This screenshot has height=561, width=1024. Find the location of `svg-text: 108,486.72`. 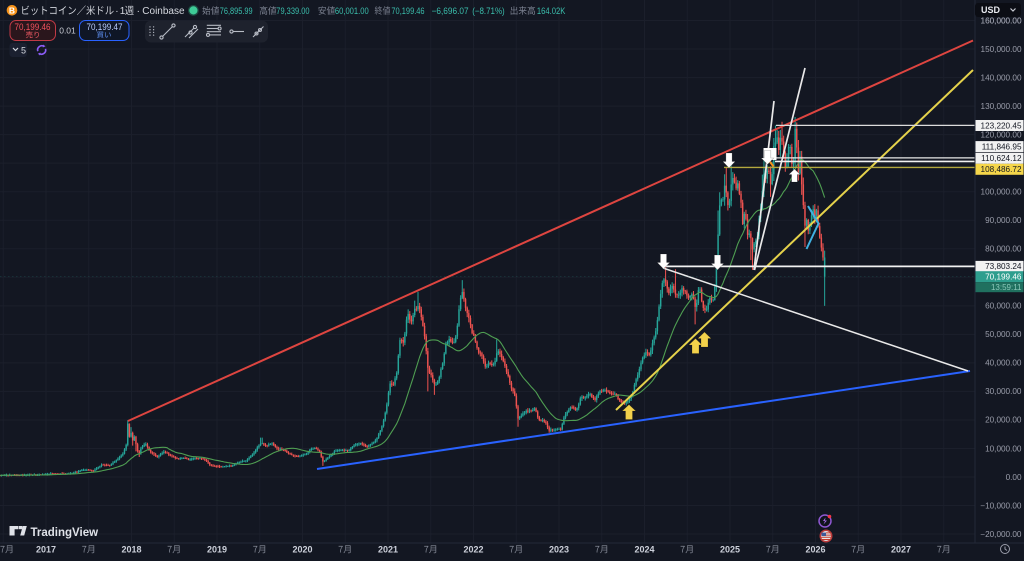

svg-text: 108,486.72 is located at coordinates (1001, 169).